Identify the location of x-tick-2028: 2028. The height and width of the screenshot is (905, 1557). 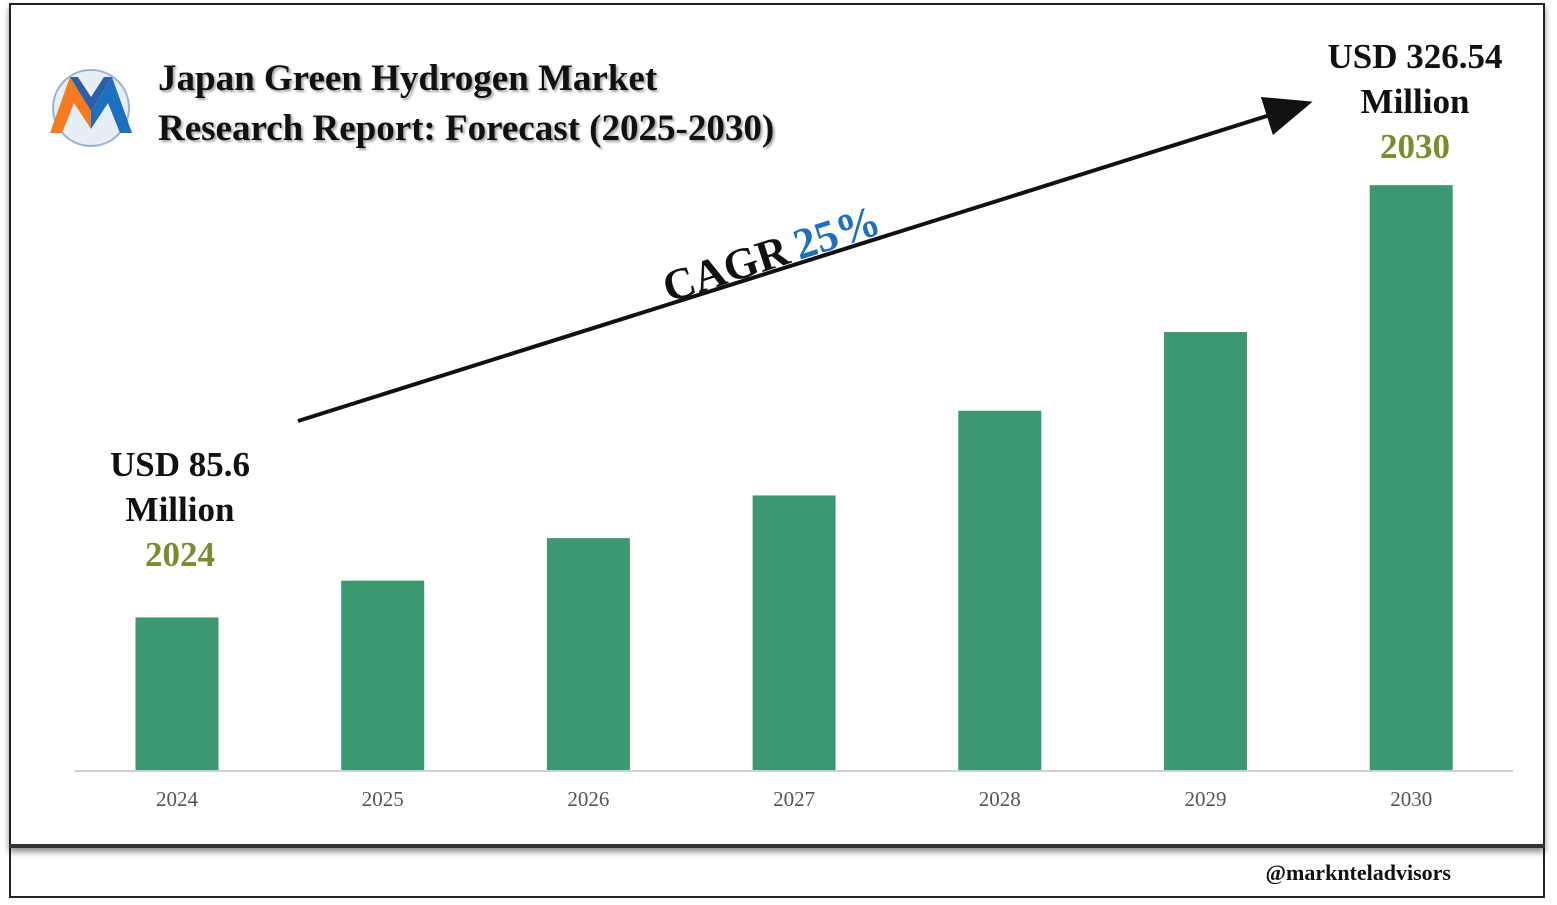
(1000, 799).